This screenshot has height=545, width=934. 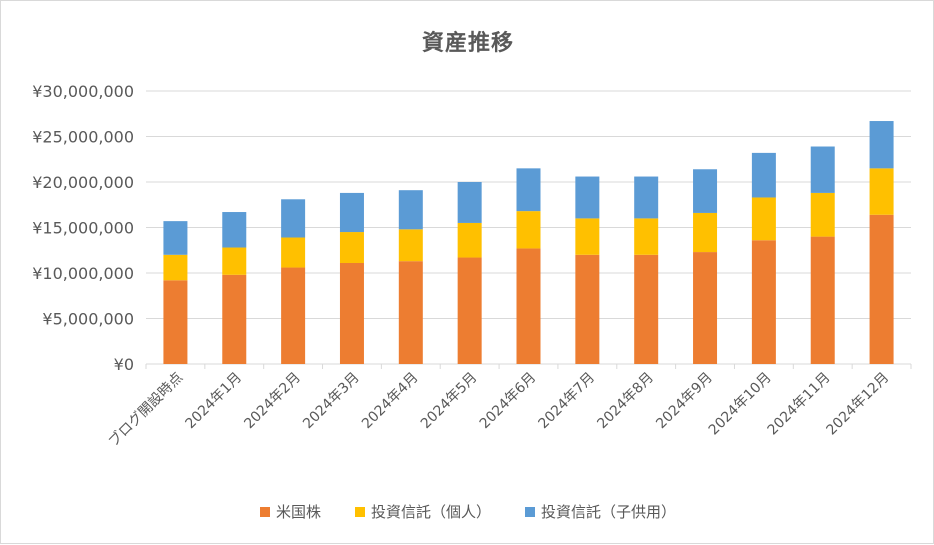 I want to click on y-tick-label: ¥25,000,000, so click(x=83, y=137).